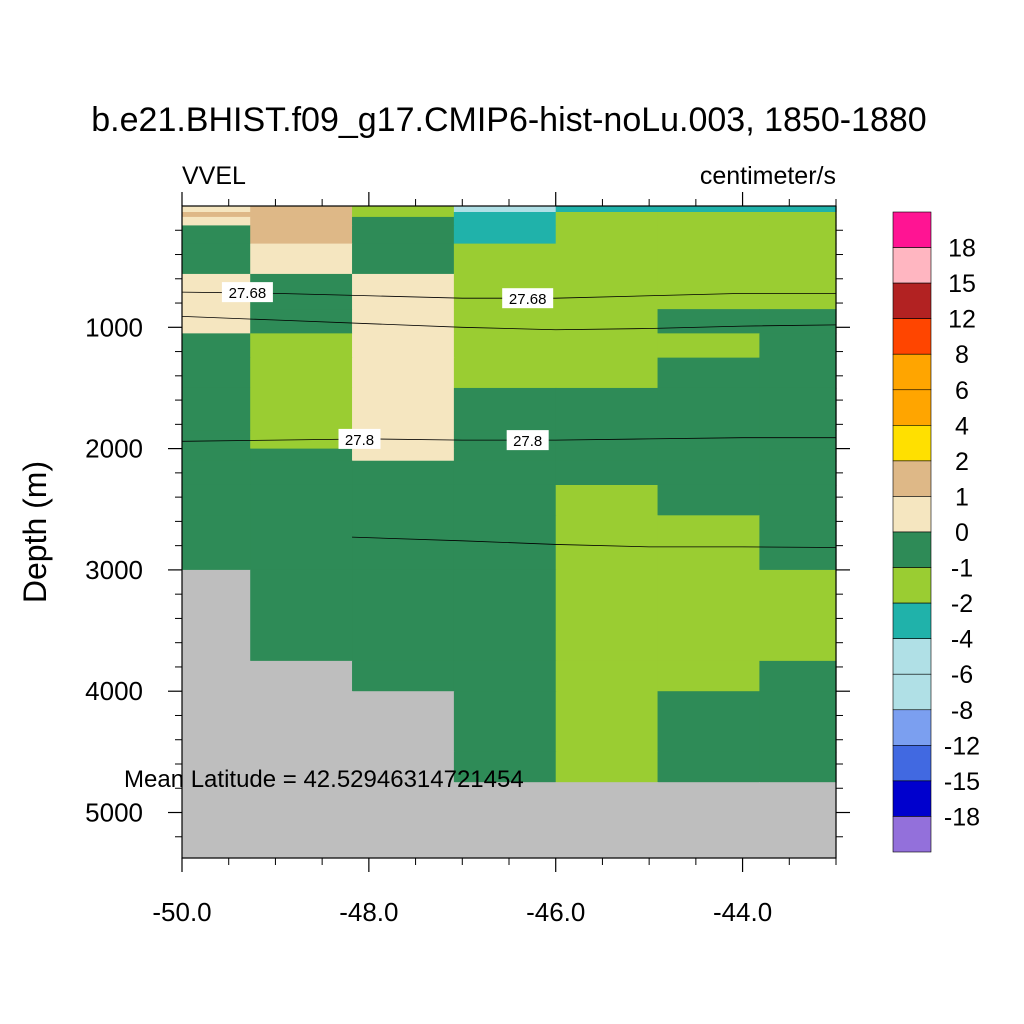 This screenshot has width=1024, height=1024. What do you see at coordinates (962, 711) in the screenshot?
I see `legend-label: -8` at bounding box center [962, 711].